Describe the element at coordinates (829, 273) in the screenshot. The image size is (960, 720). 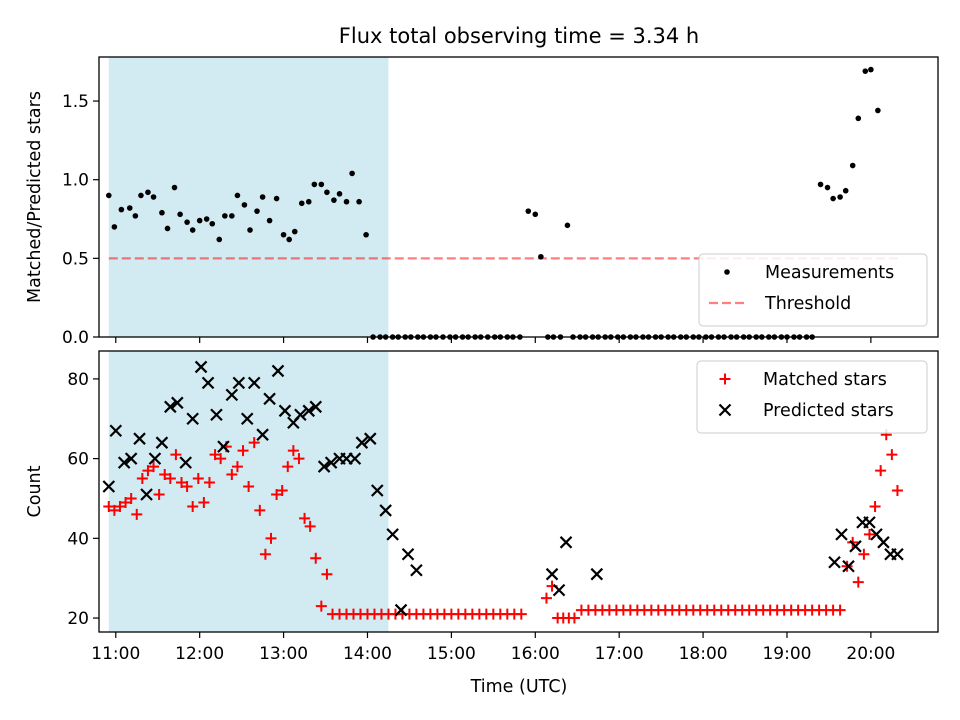
I see `legend-label: Measurements` at that location.